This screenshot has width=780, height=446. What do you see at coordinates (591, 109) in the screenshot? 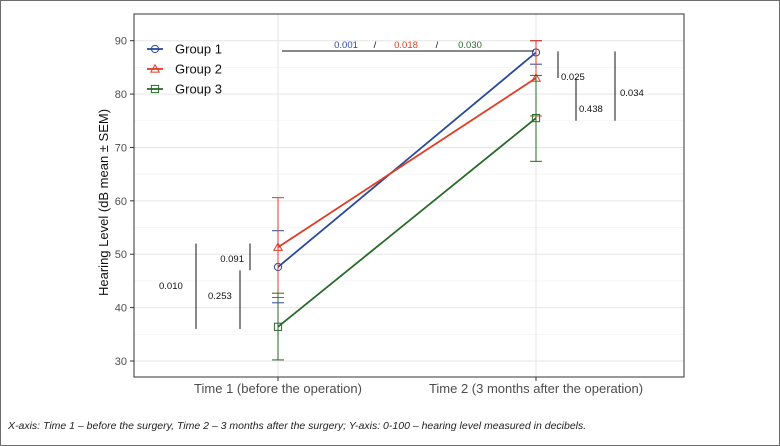
I see `time2-pvalue: 0.438` at bounding box center [591, 109].